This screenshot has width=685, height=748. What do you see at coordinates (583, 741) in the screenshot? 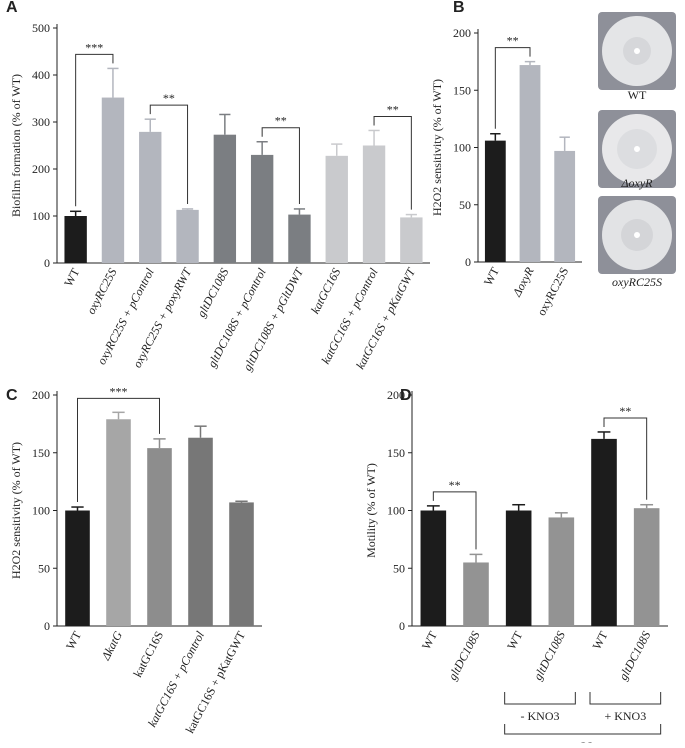
I see `group-label: - O2` at bounding box center [583, 741].